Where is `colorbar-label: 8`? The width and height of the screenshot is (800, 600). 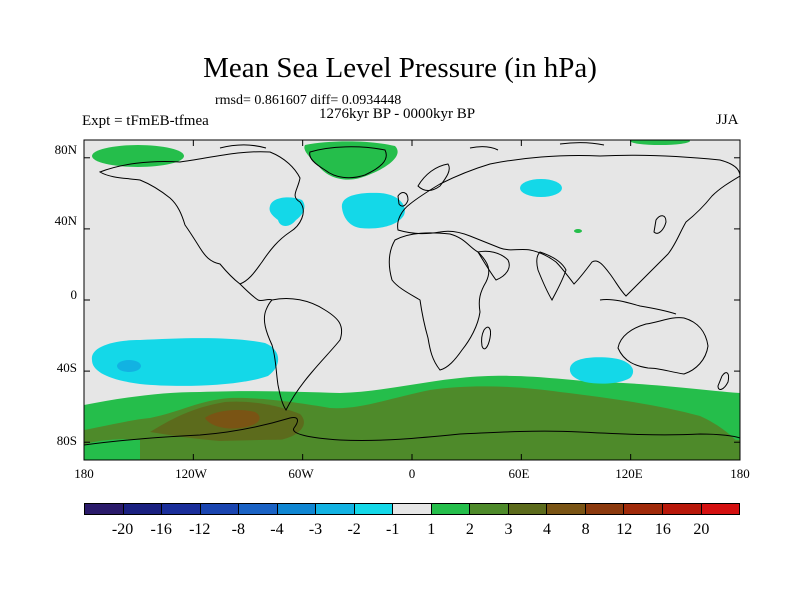
colorbar-label: 8 is located at coordinates (585, 529).